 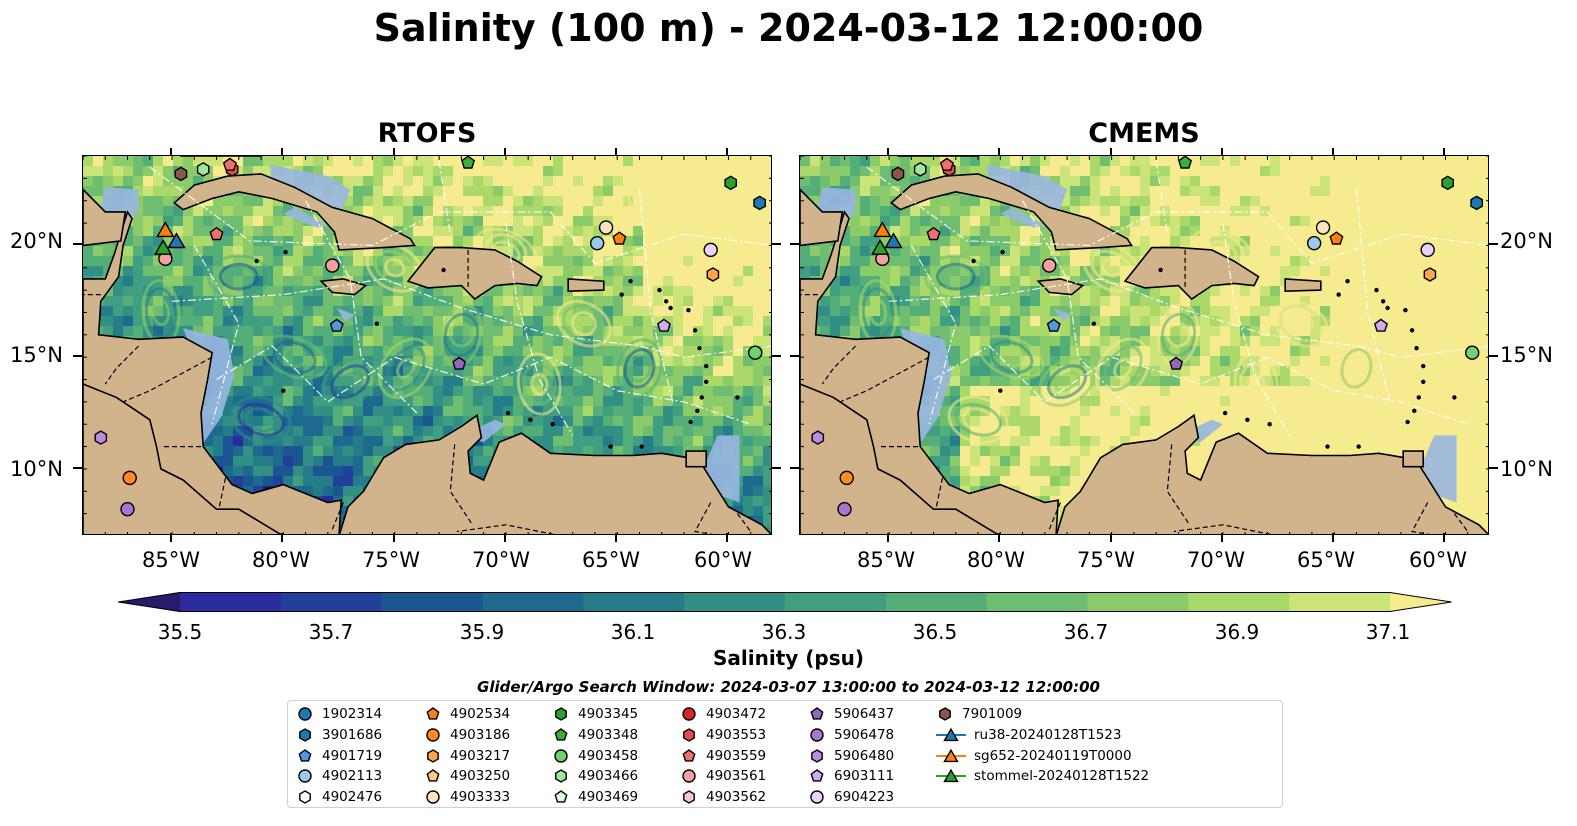 I want to click on land-puerto-rico, so click(x=586, y=285).